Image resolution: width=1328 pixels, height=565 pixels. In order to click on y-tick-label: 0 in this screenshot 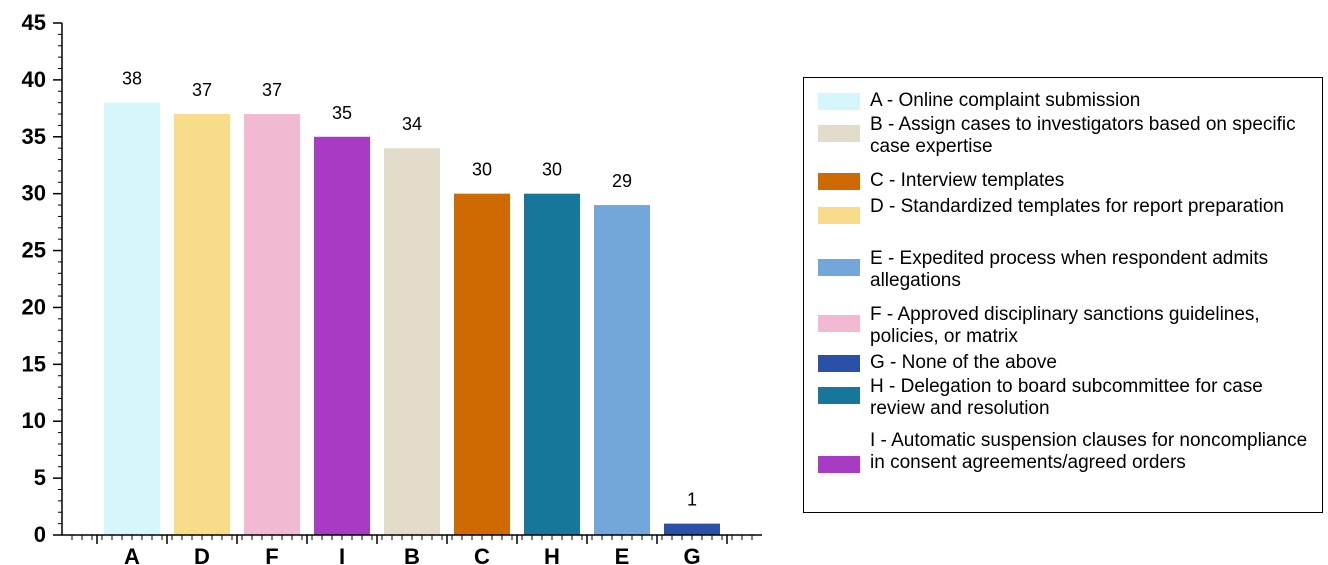, I will do `click(40, 534)`.